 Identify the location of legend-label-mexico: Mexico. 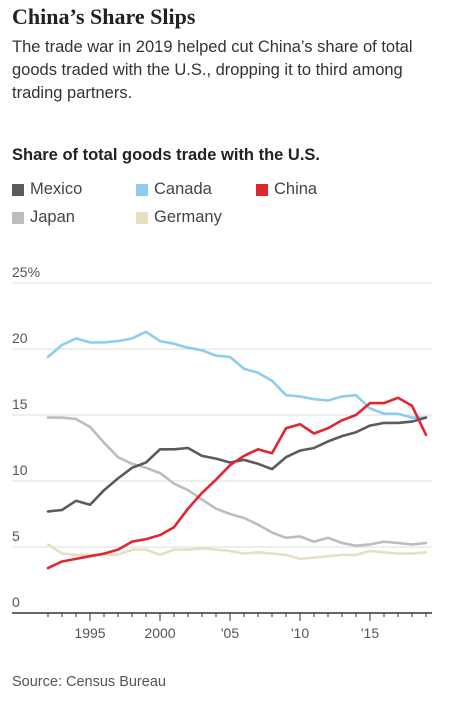
(56, 189).